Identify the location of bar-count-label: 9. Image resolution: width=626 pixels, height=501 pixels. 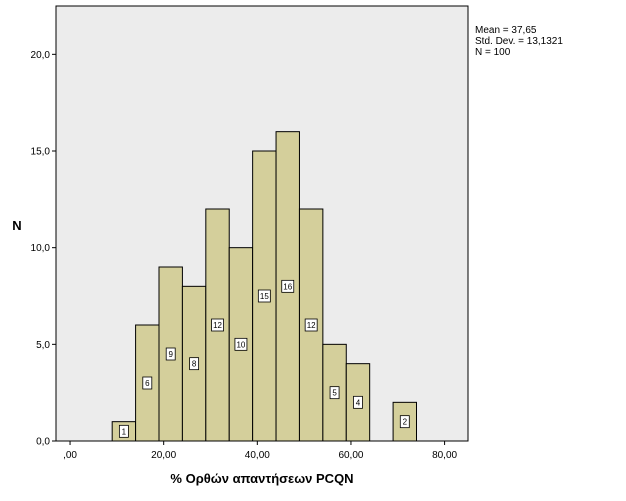
(170, 354).